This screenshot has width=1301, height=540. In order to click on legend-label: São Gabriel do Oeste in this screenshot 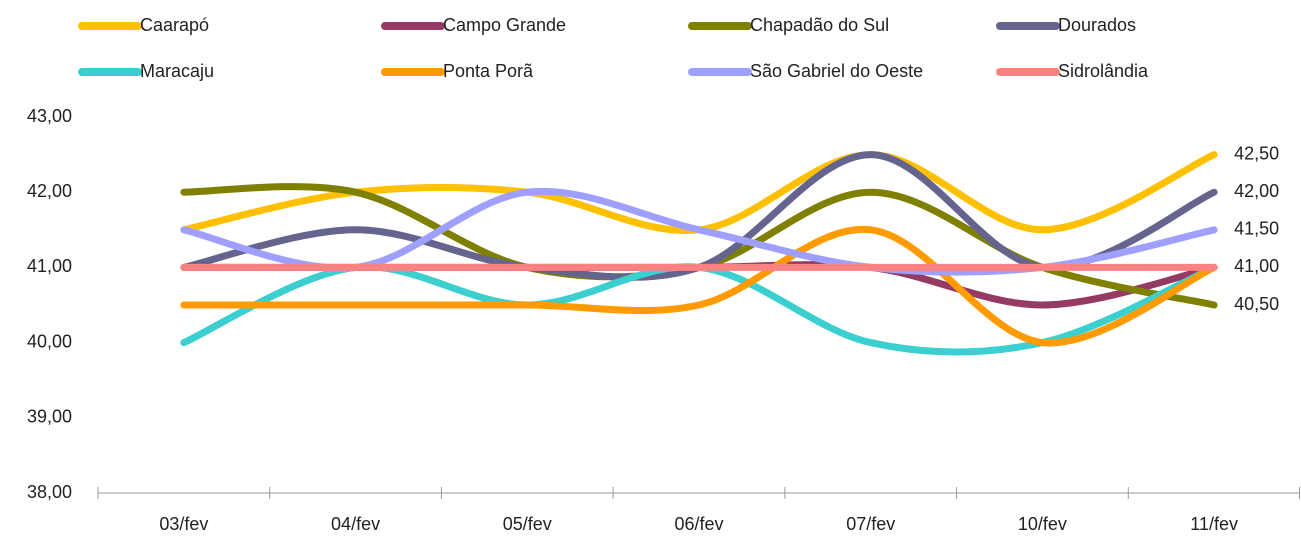, I will do `click(836, 71)`.